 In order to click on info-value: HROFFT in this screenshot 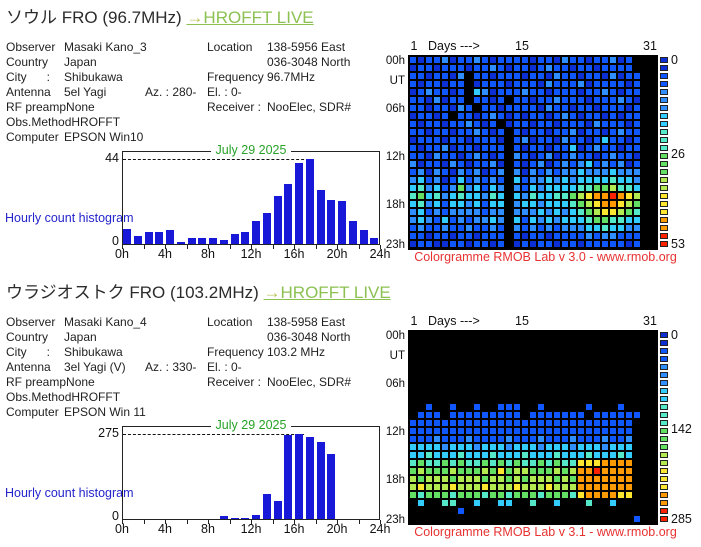, I will do `click(96, 397)`.